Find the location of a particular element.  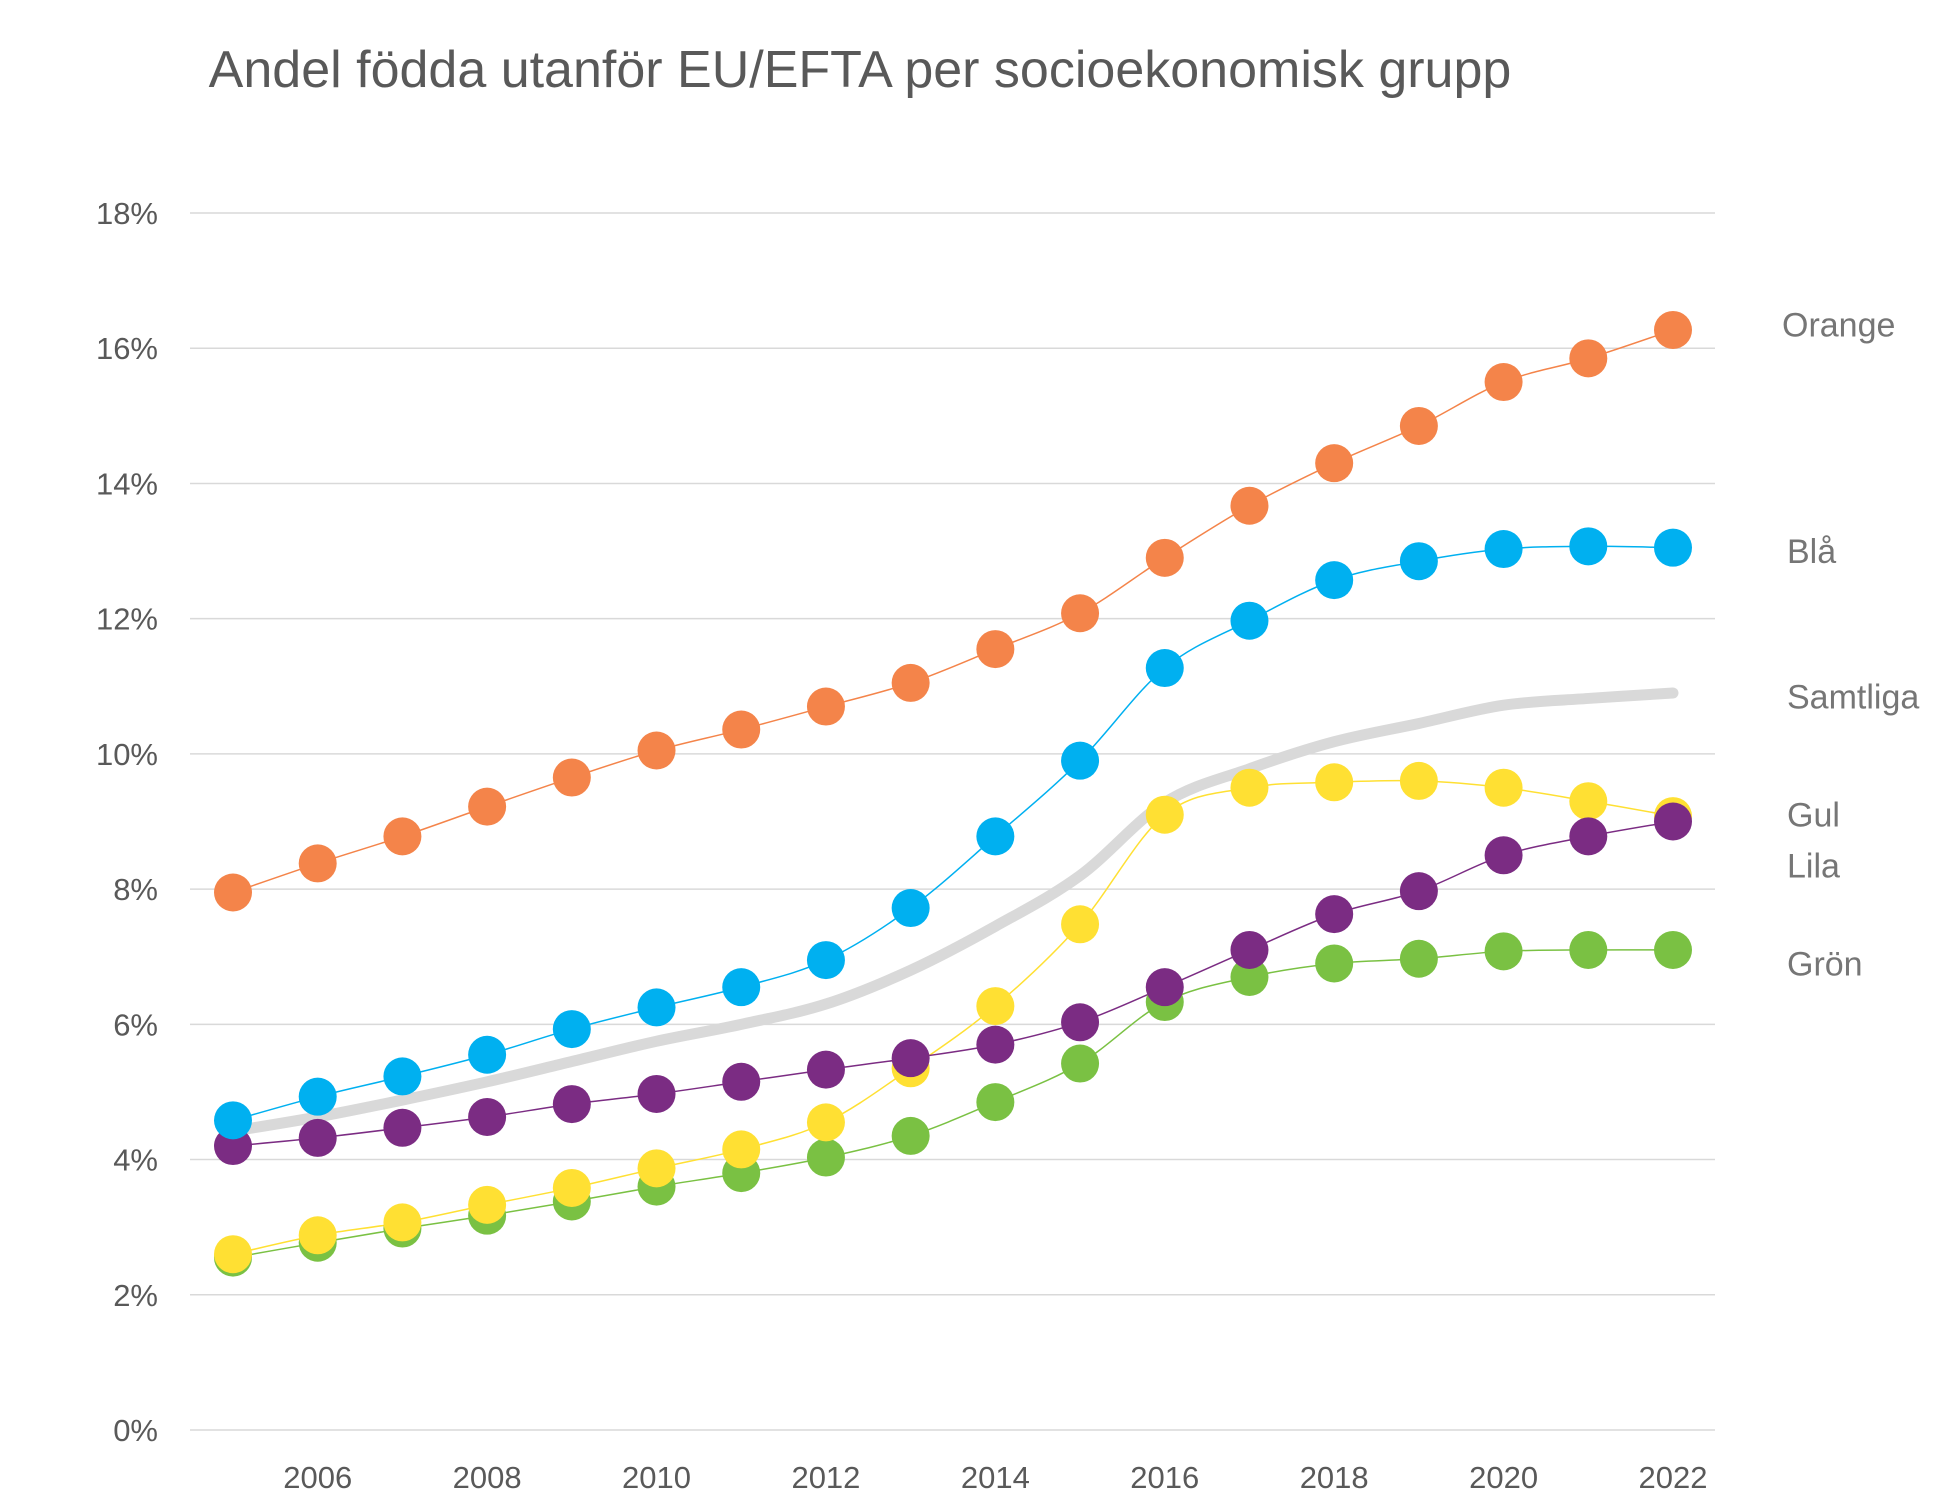

x-tick-label: 2012 is located at coordinates (825, 1477).